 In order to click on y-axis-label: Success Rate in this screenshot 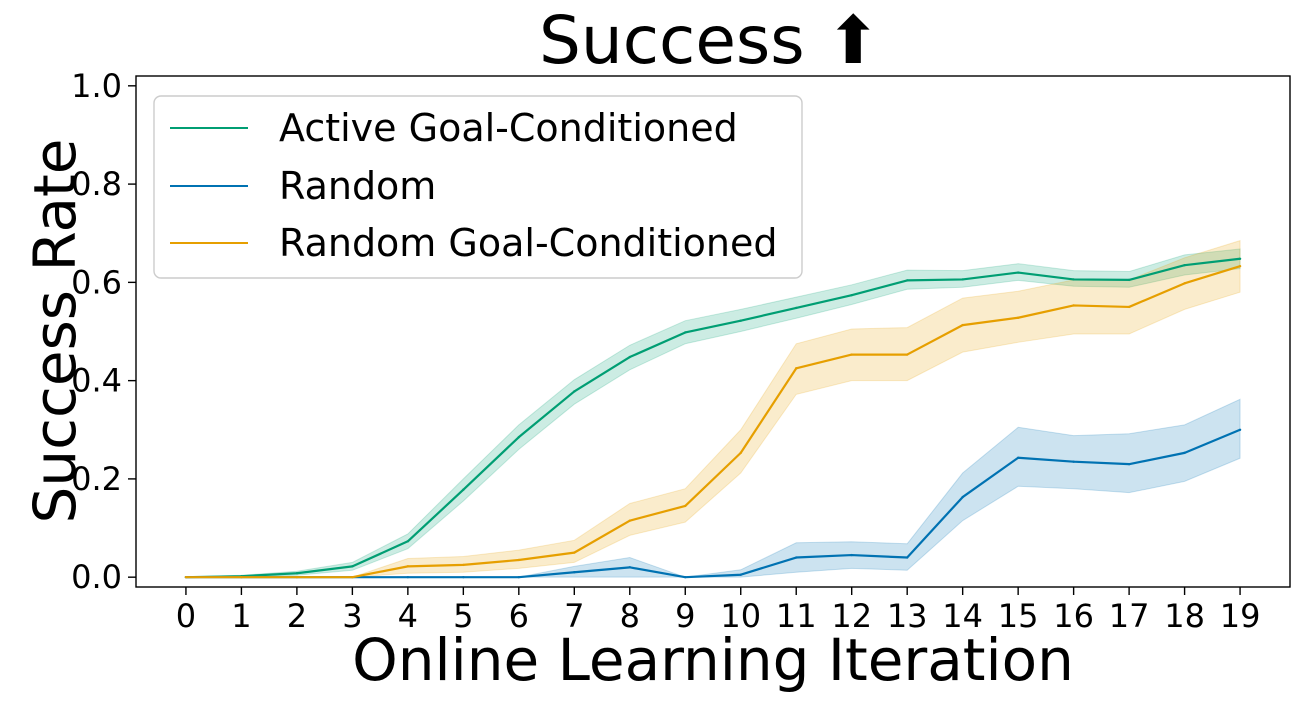, I will do `click(55, 331)`.